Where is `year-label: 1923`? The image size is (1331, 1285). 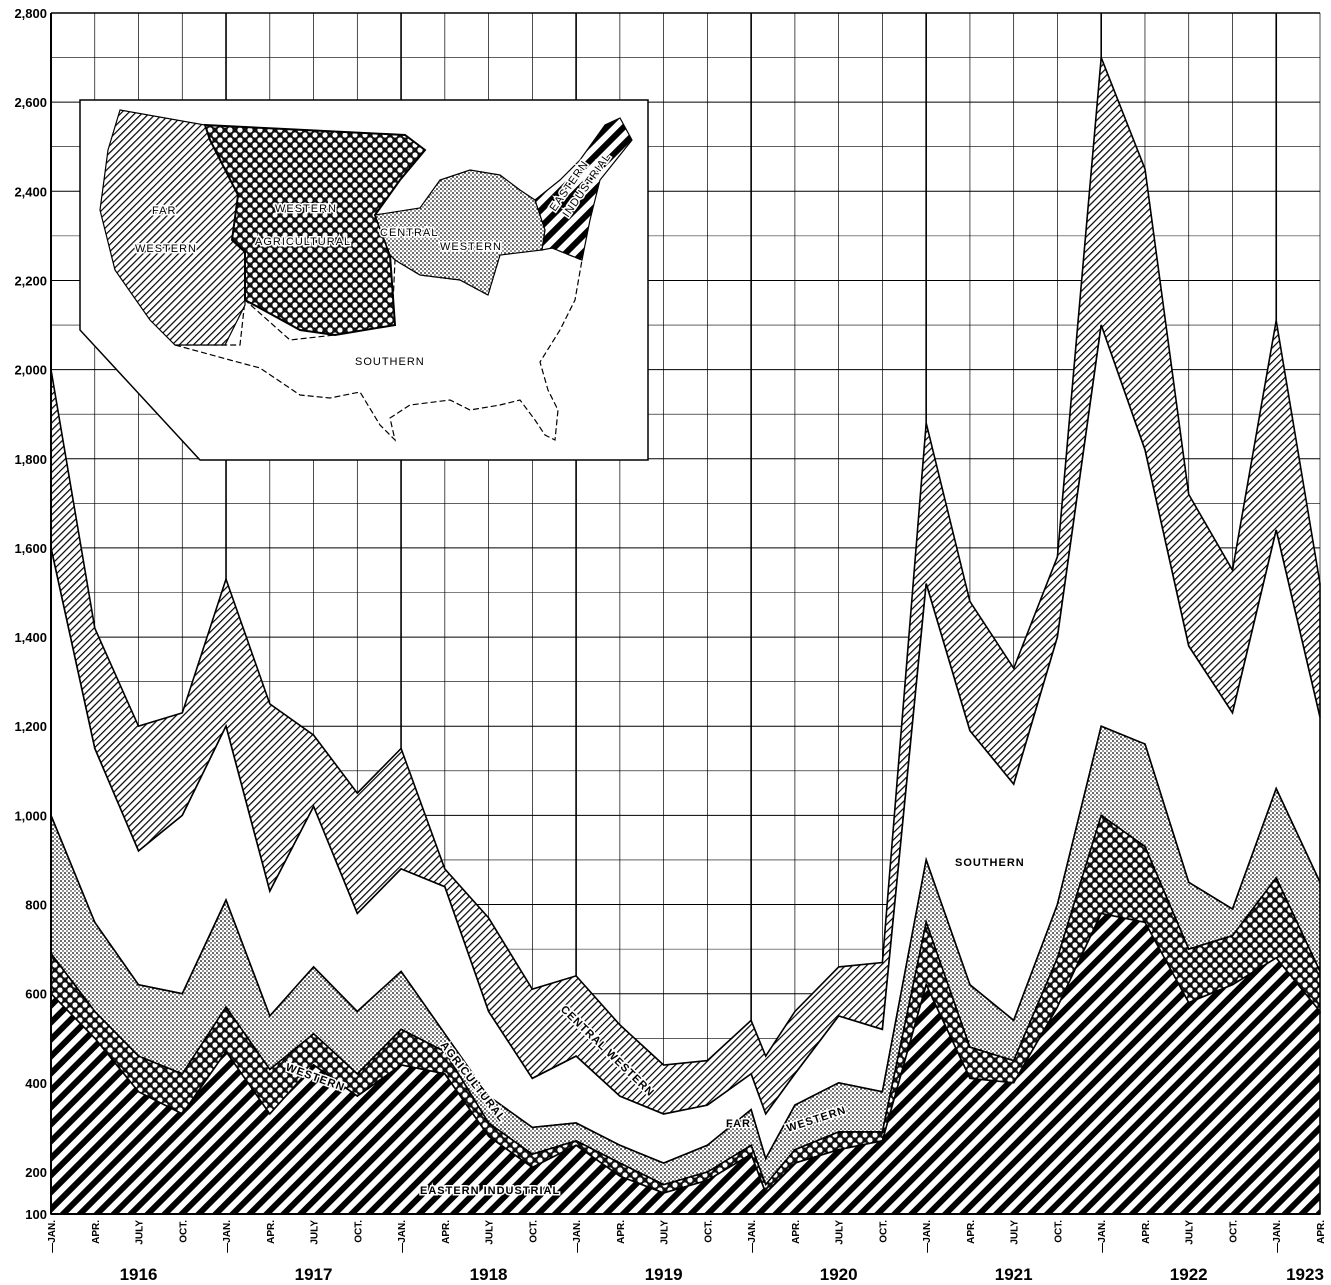
year-label: 1923 is located at coordinates (1305, 1274).